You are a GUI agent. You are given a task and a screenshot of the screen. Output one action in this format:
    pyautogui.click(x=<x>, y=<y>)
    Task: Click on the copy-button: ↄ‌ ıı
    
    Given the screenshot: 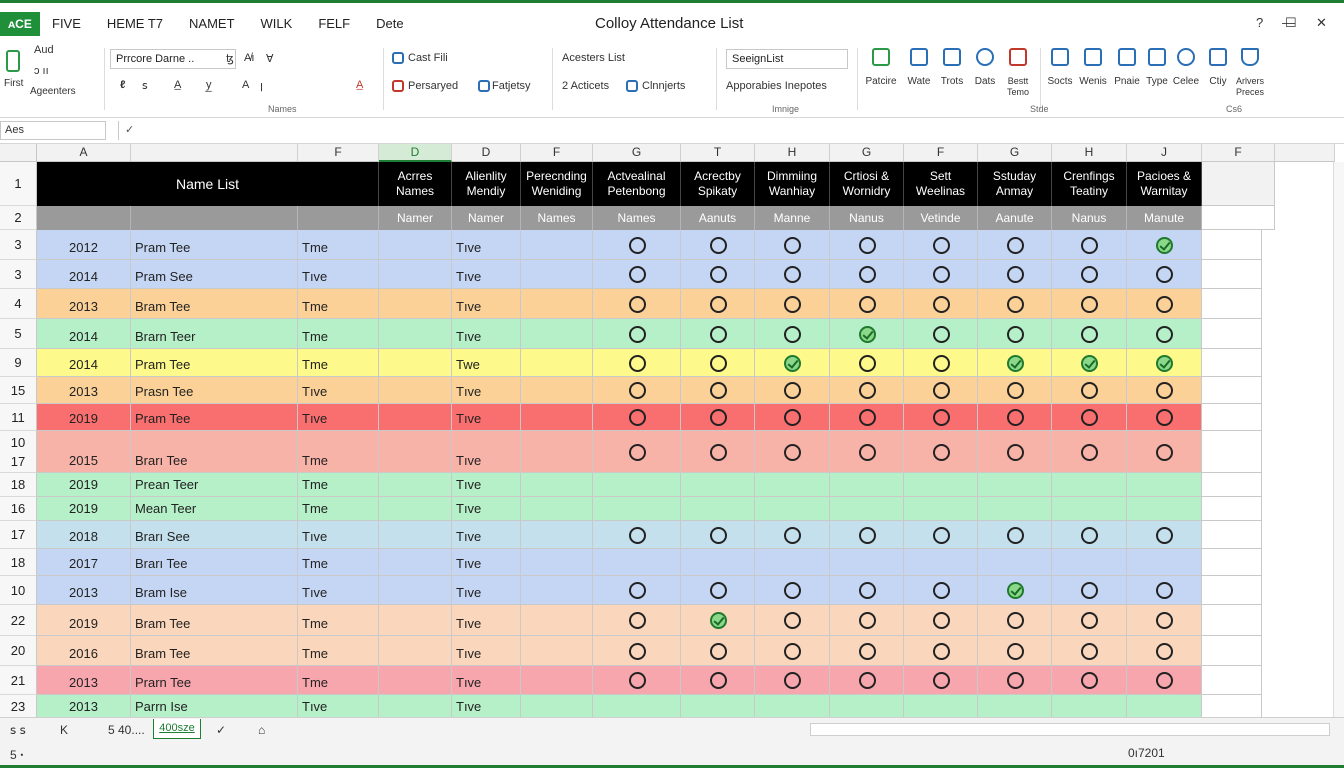 What is the action you would take?
    pyautogui.click(x=41, y=71)
    